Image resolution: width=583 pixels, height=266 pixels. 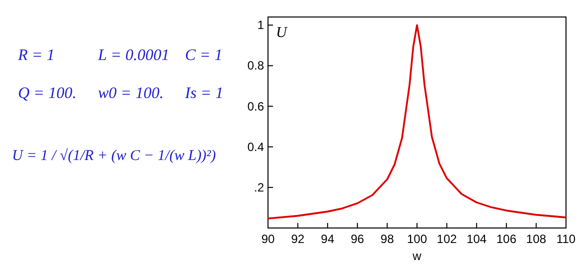 What do you see at coordinates (447, 239) in the screenshot?
I see `x-tick-label: 102` at bounding box center [447, 239].